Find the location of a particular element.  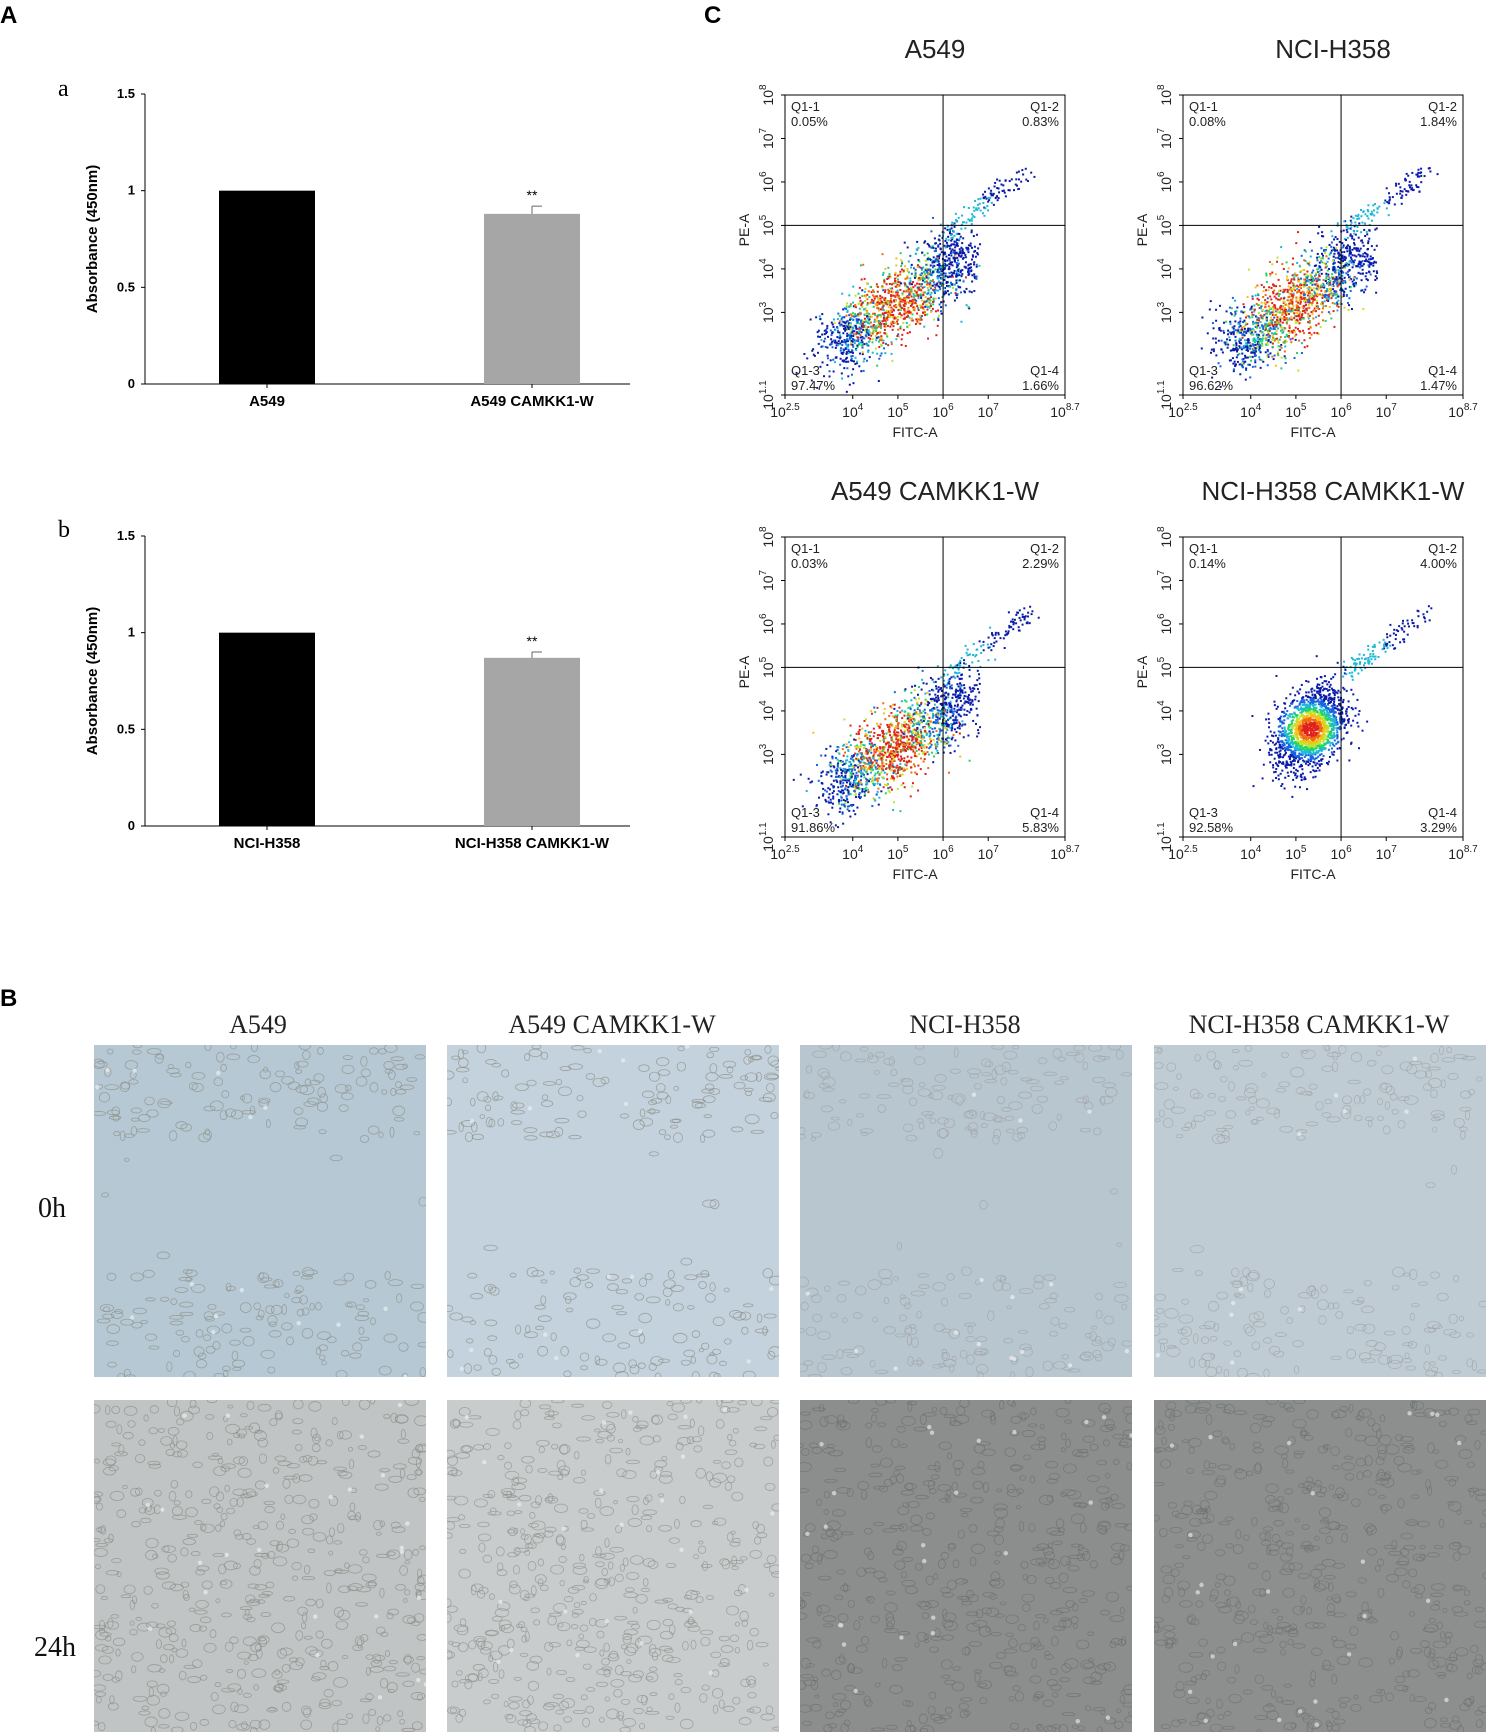

wound-image-24h-col1 is located at coordinates (260, 1566).